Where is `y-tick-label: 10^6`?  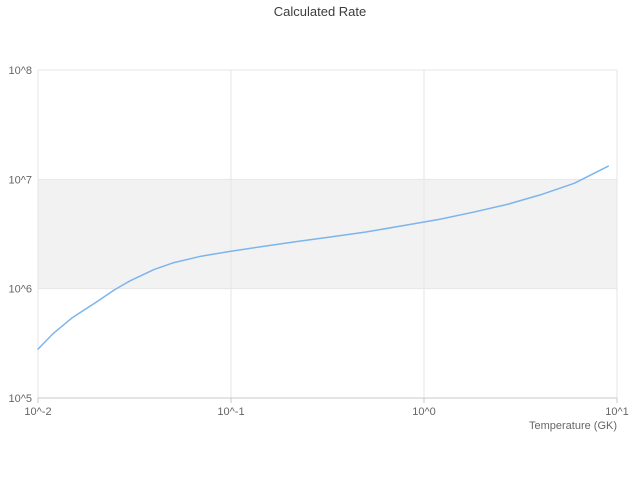 y-tick-label: 10^6 is located at coordinates (20, 290).